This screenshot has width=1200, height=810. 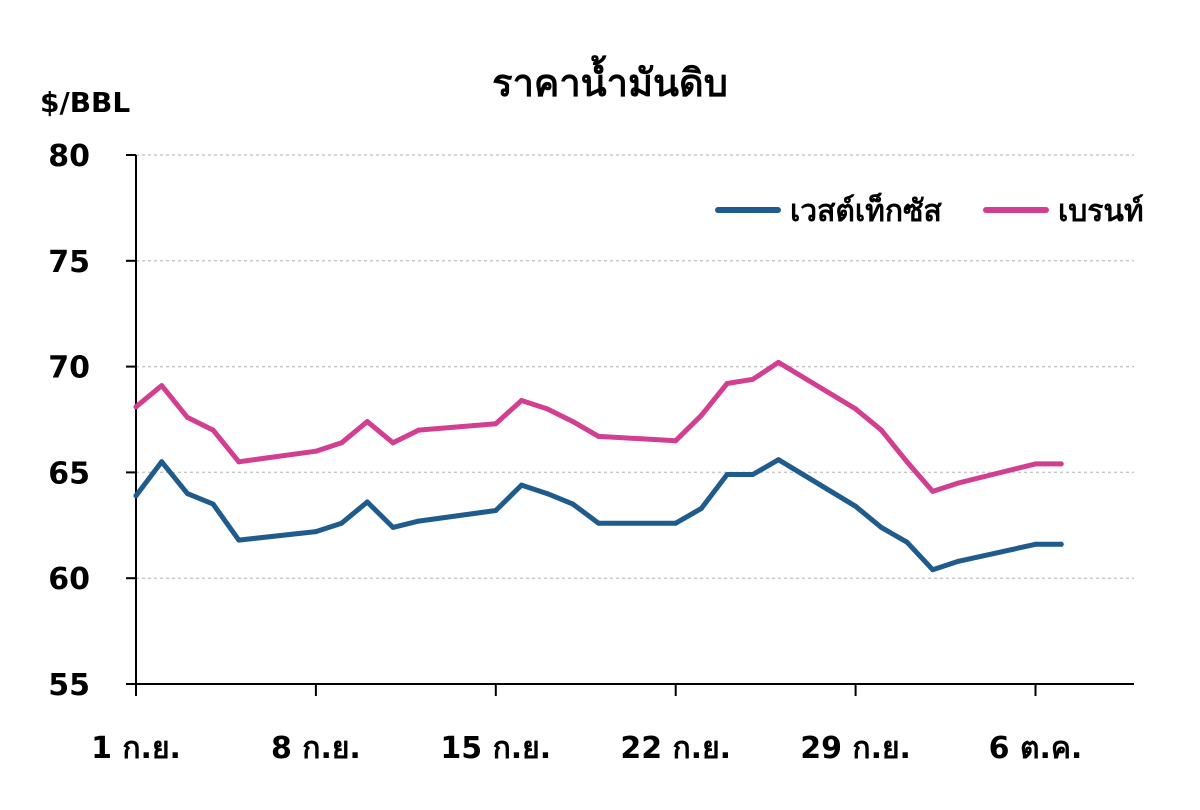 I want to click on legend: เวสต์เท็กซัส เบรนท์, so click(x=929, y=210).